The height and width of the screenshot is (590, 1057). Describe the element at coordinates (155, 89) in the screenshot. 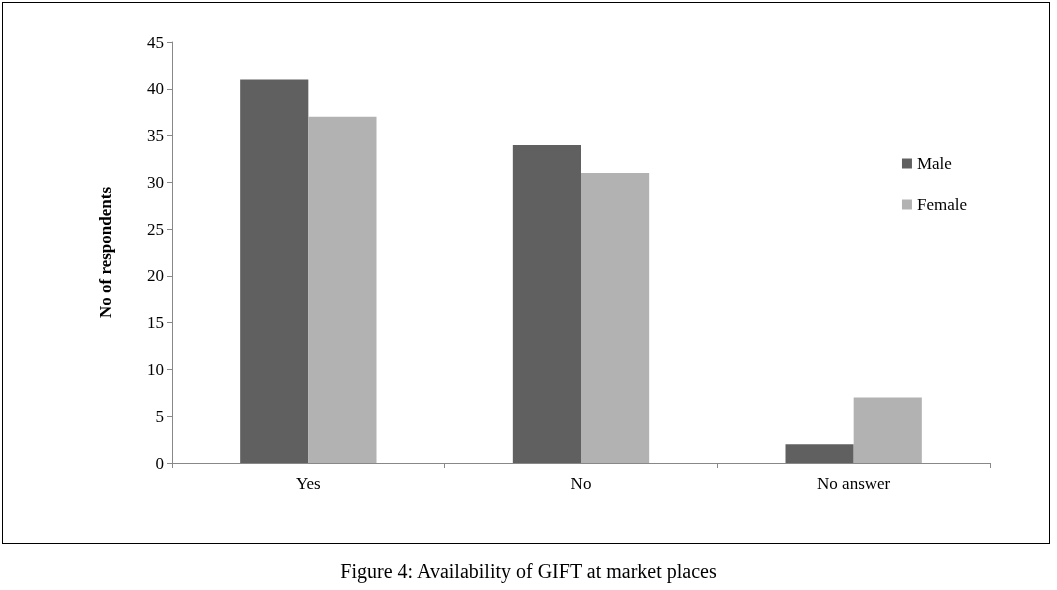

I see `y-tick-label: 40` at that location.